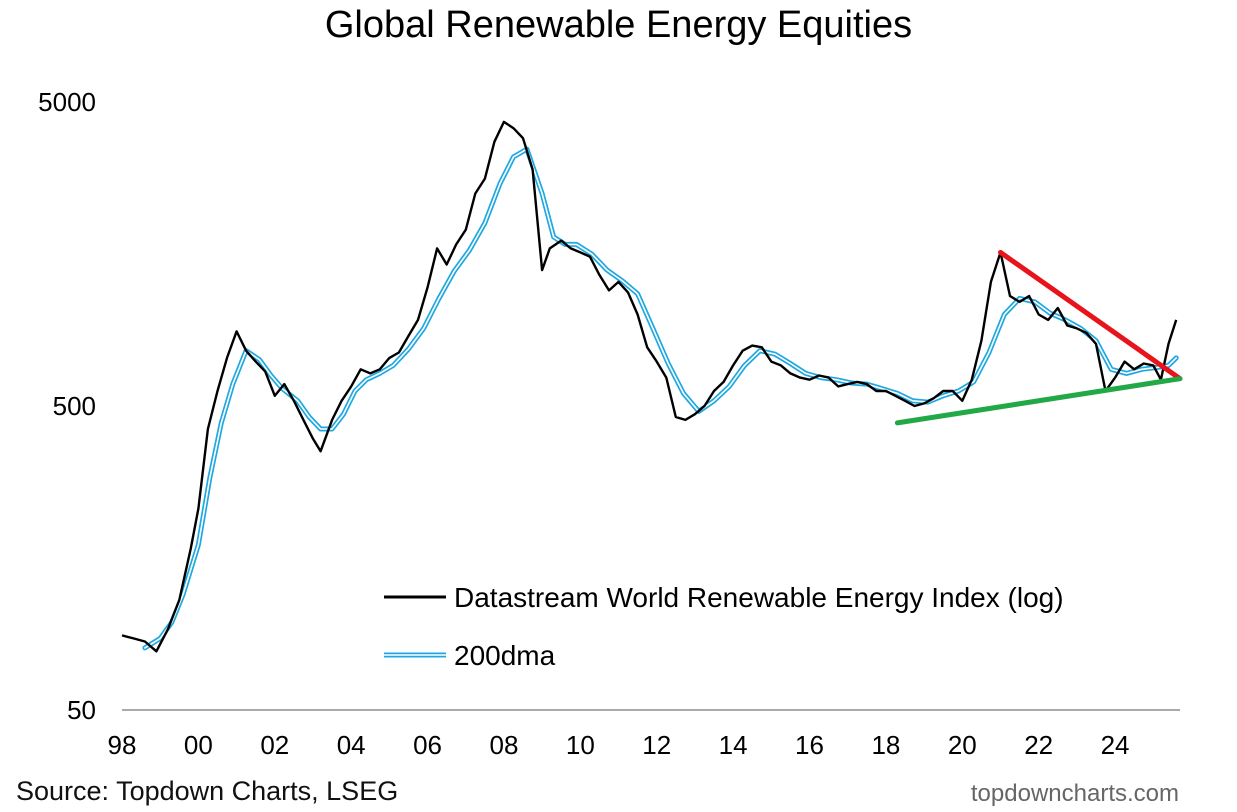  I want to click on legend-label-dma: 200dma, so click(505, 655).